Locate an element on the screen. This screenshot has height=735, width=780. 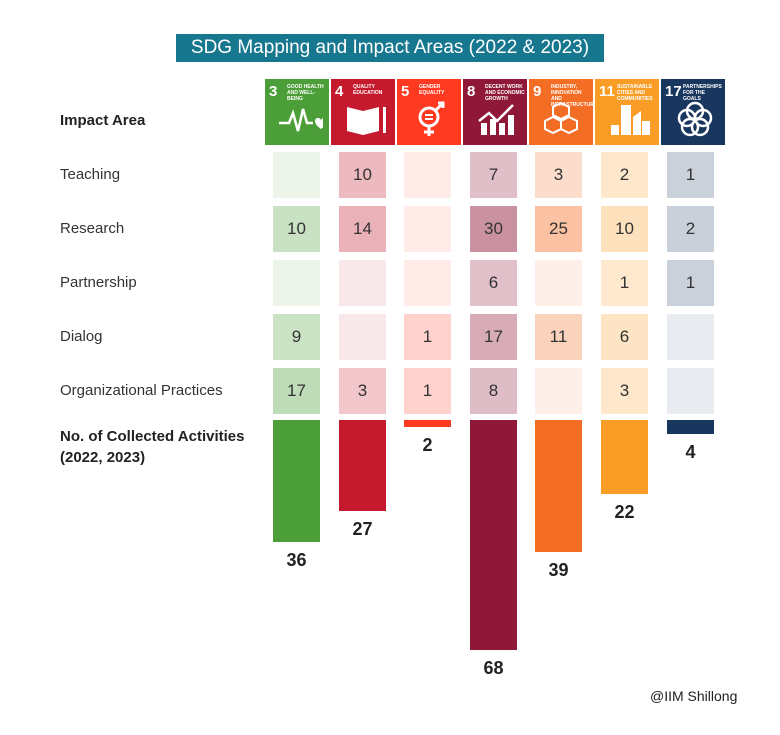
cell-4: 3 is located at coordinates (362, 391).